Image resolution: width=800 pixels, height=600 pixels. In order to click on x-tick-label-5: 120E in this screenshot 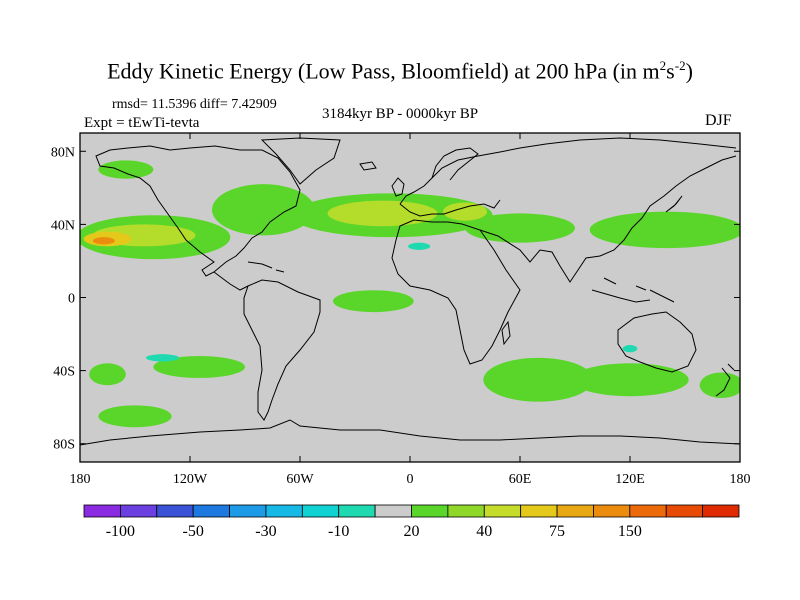, I will do `click(630, 479)`.